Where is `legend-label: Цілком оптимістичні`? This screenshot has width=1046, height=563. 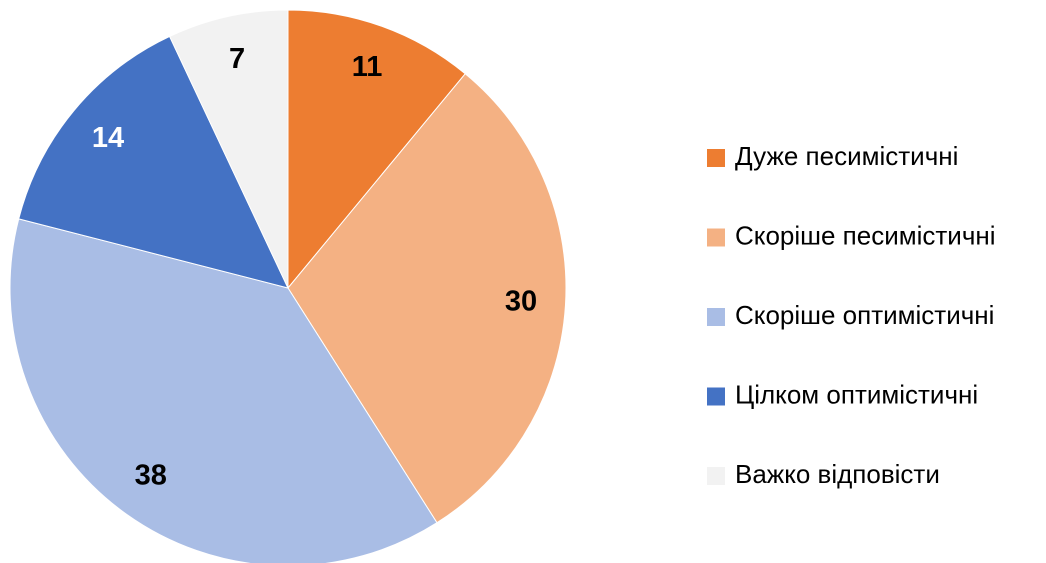
legend-label: Цілком оптимістичні is located at coordinates (856, 394).